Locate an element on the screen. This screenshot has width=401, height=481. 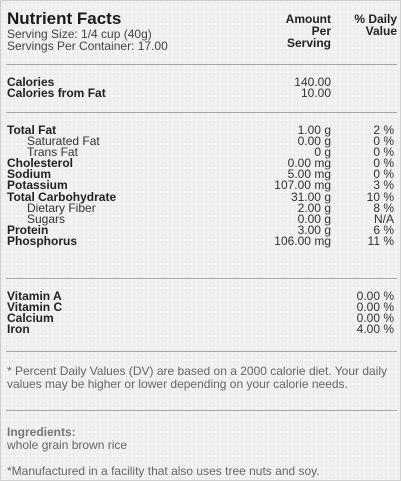
nutrient-amount: 107.00 mg is located at coordinates (302, 185).